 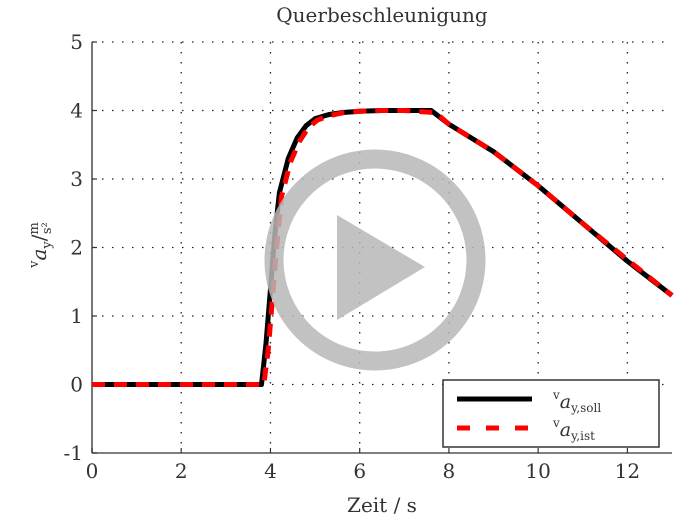 I want to click on svg-text: vay/ms², so click(x=41, y=245).